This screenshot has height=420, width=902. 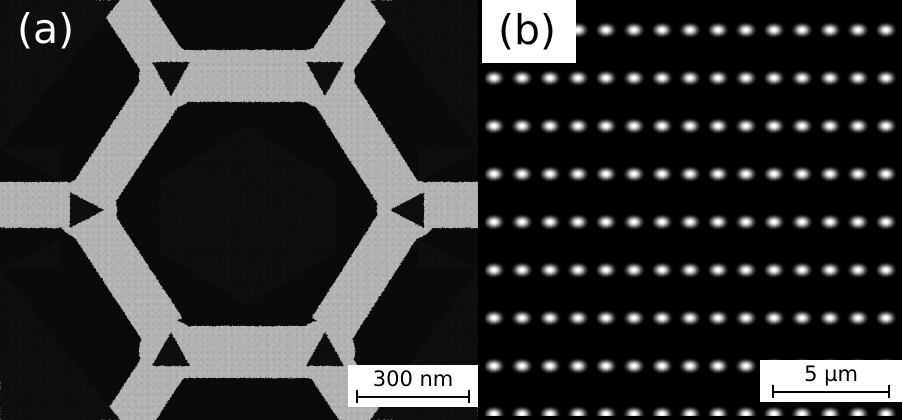 I want to click on panel-a-scalebar-rule, so click(x=413, y=396).